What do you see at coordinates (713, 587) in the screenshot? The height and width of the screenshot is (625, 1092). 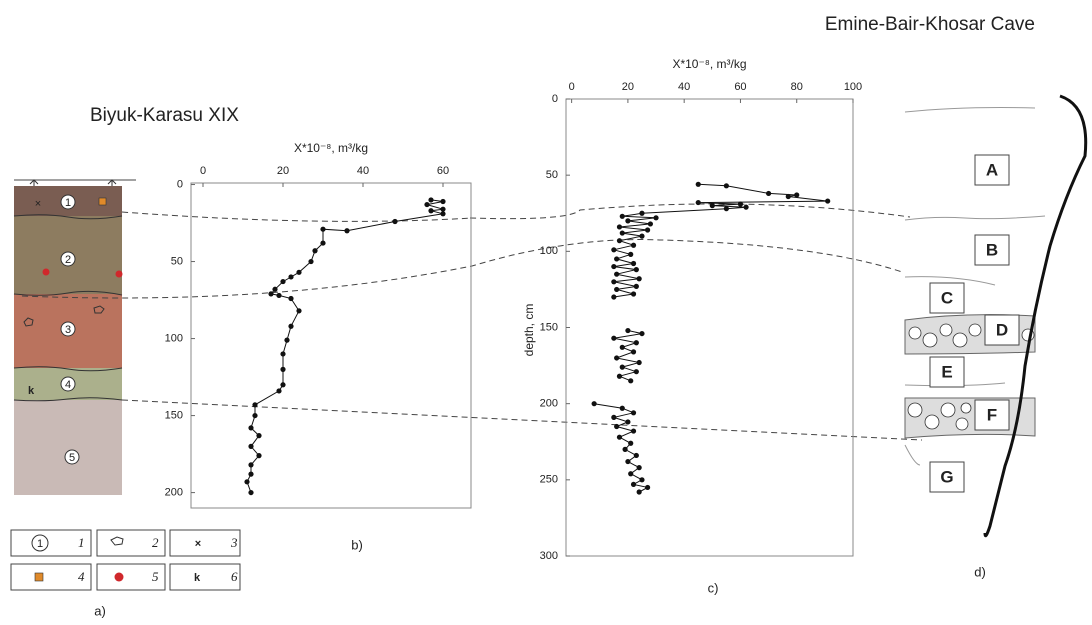 I see `panel-label: c)` at bounding box center [713, 587].